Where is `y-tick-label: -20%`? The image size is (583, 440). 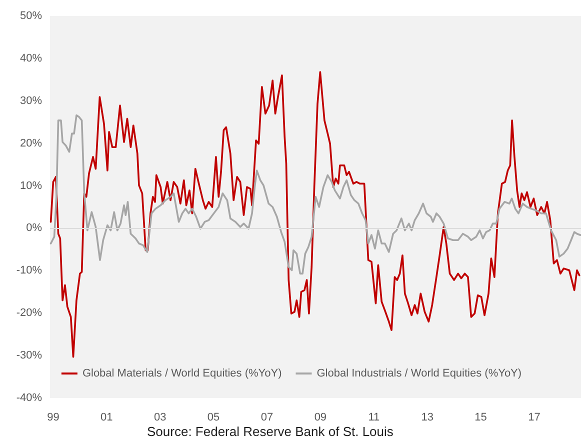
y-tick-label: -20% is located at coordinates (29, 313).